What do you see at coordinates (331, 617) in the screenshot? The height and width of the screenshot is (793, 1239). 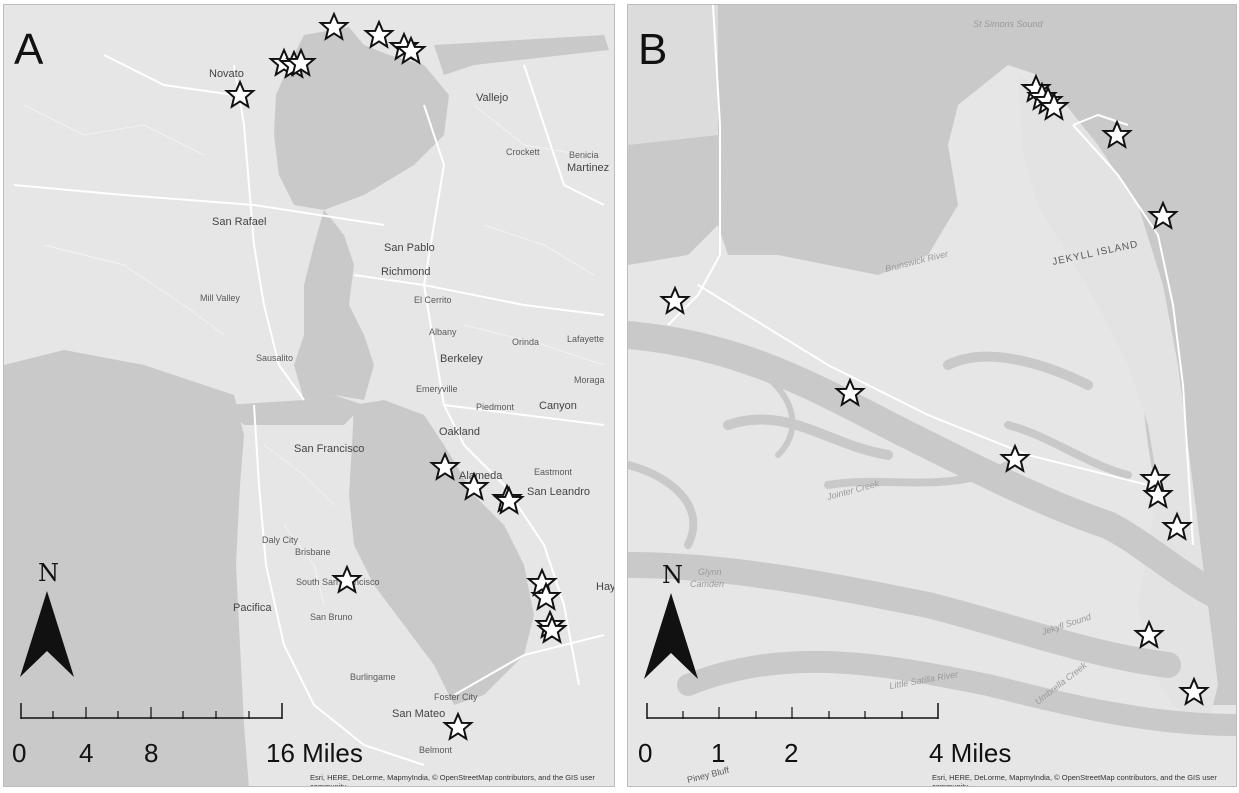 I see `label-san-bruno: San Bruno` at bounding box center [331, 617].